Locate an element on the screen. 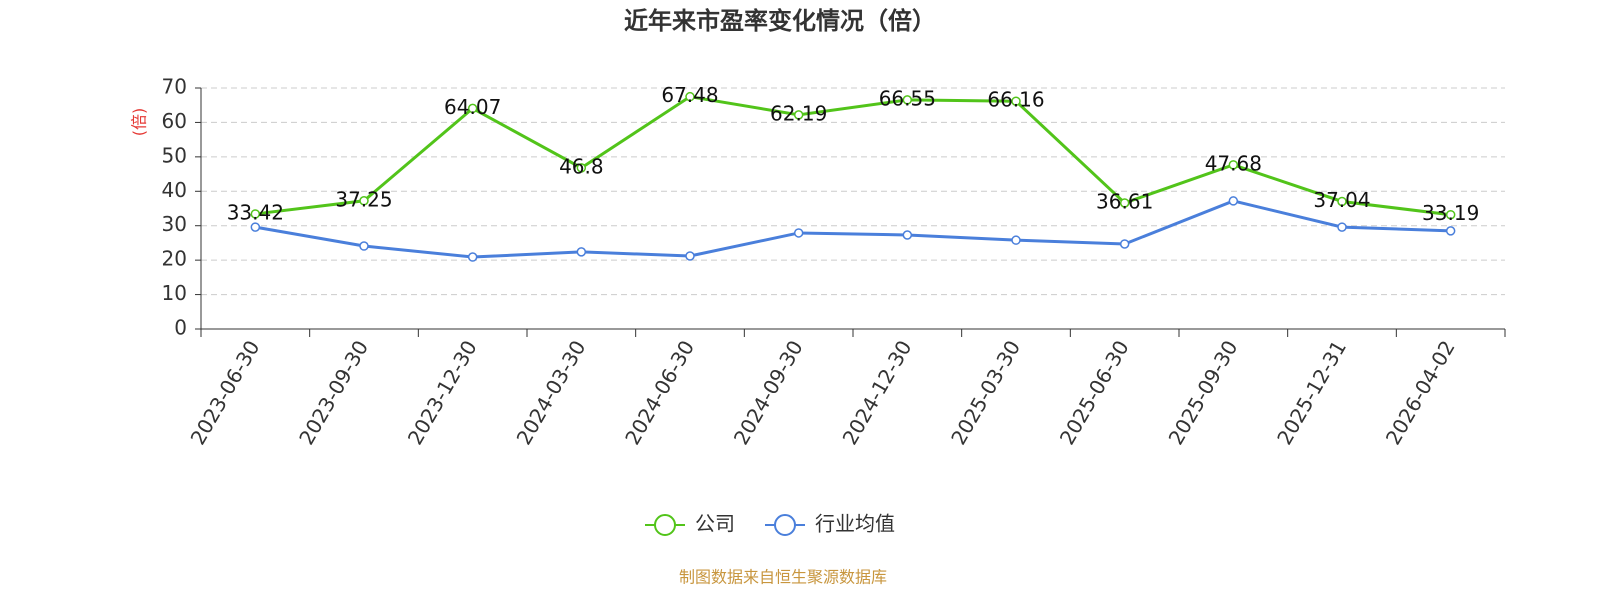 This screenshot has width=1600, height=600. x-tick-label: 2024-09-30 is located at coordinates (768, 392).